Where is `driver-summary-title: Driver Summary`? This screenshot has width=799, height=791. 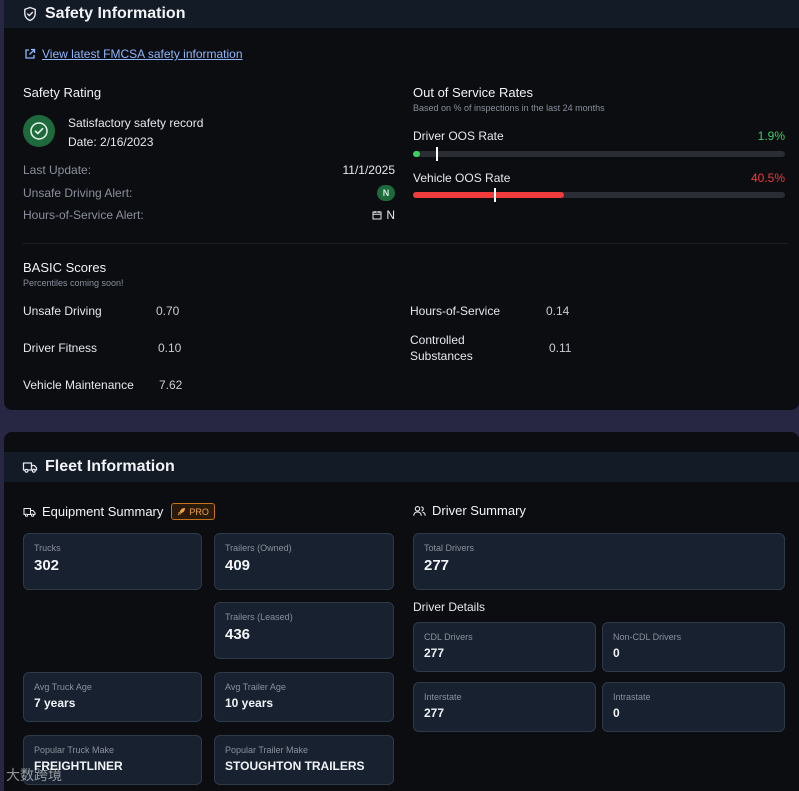 driver-summary-title: Driver Summary is located at coordinates (479, 510).